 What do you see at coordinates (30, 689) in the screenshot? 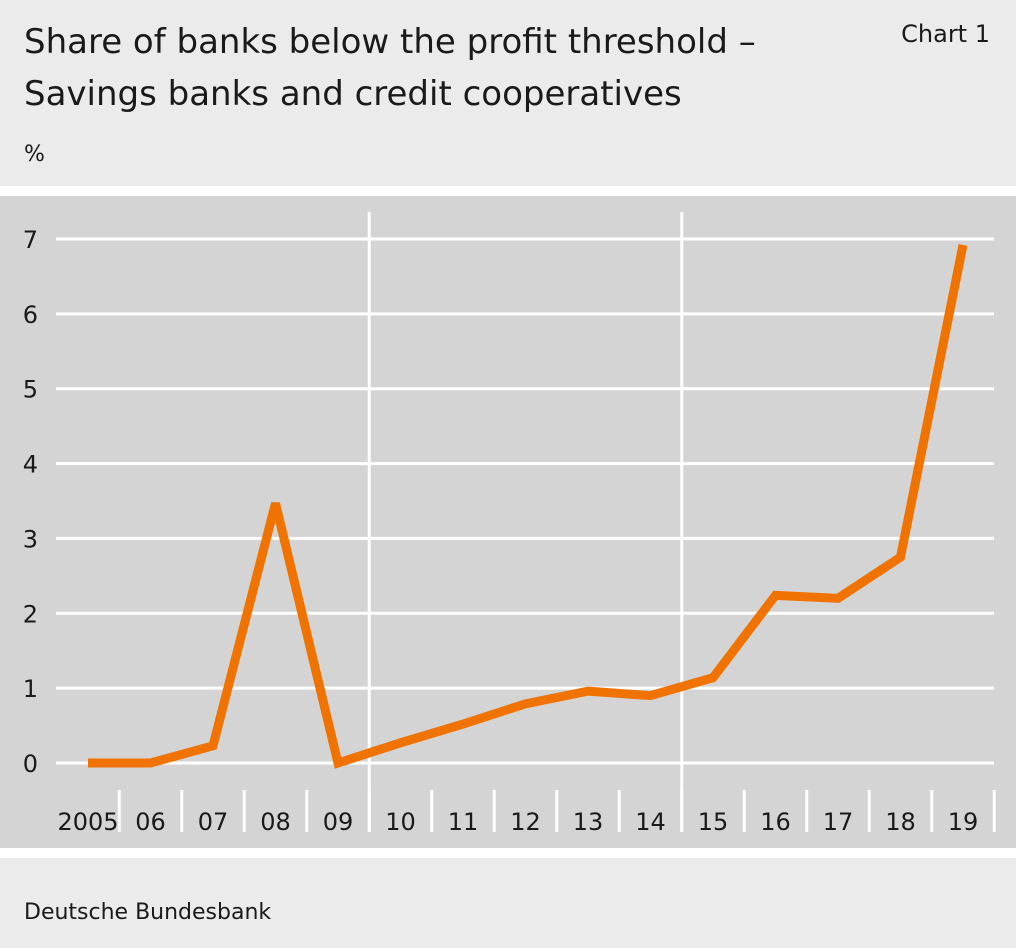
I see `y-tick-label: 1` at bounding box center [30, 689].